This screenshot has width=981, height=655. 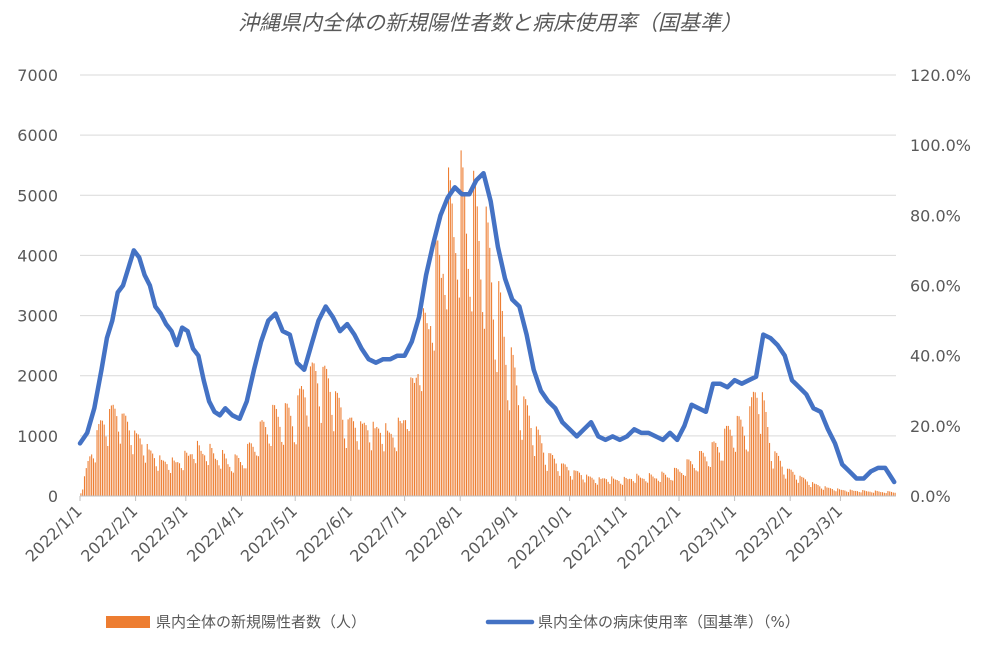 I want to click on x-tick-label: 2022/8/1, so click(x=434, y=533).